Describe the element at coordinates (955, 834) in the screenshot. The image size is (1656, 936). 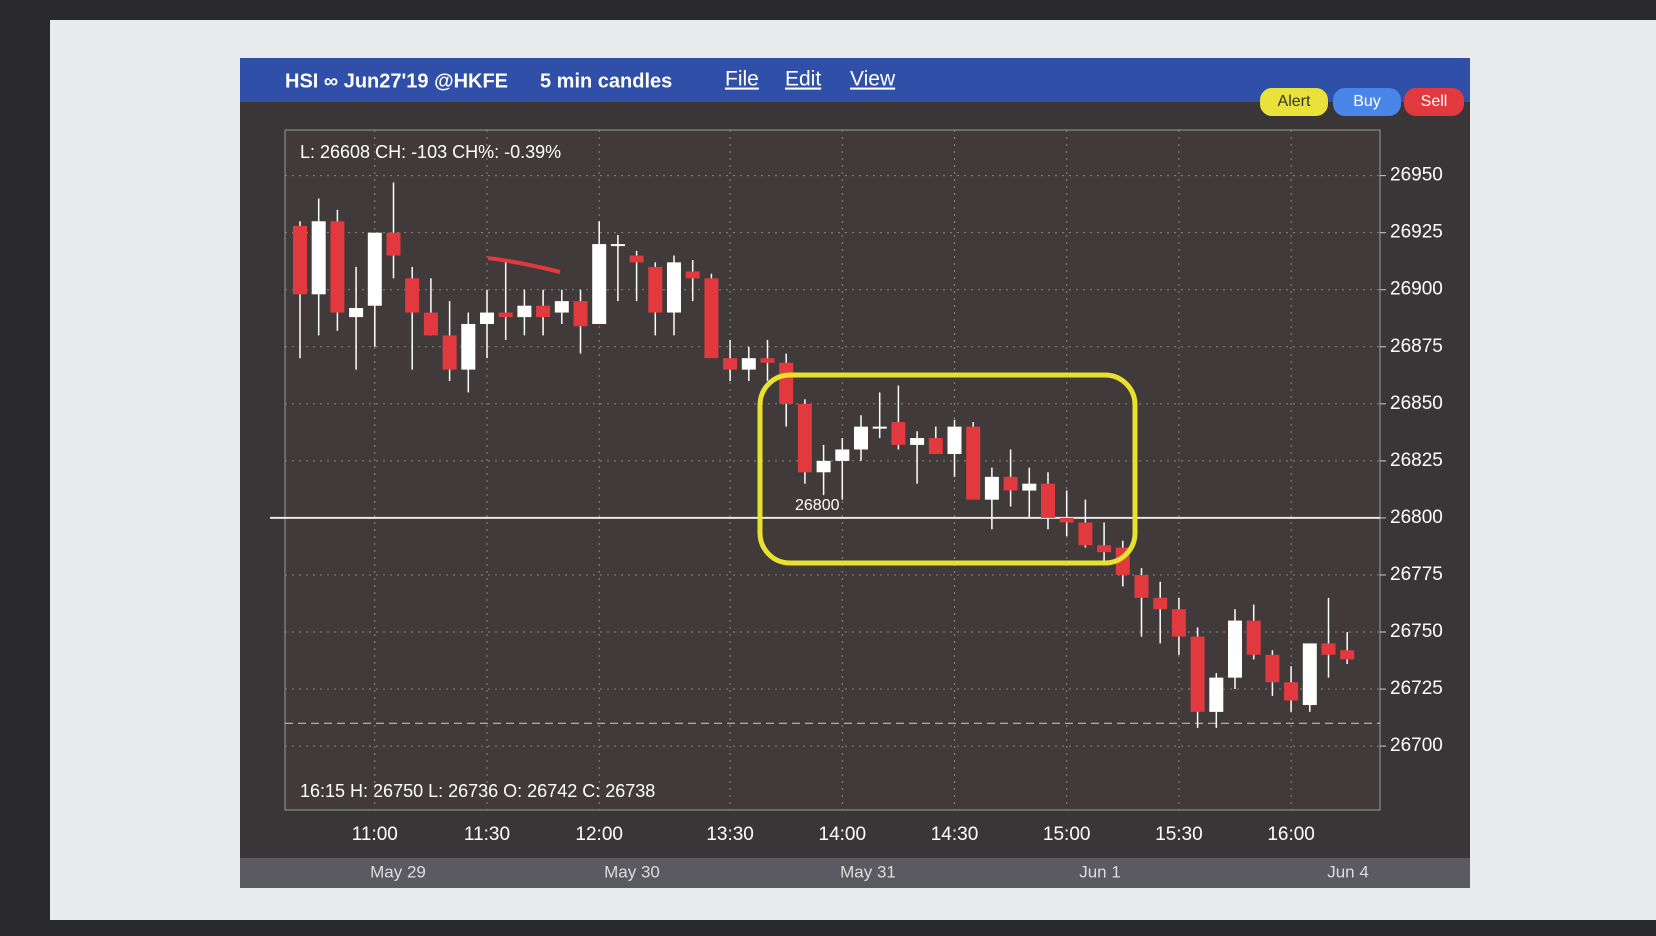
I see `x-tick-label: 14:30` at that location.